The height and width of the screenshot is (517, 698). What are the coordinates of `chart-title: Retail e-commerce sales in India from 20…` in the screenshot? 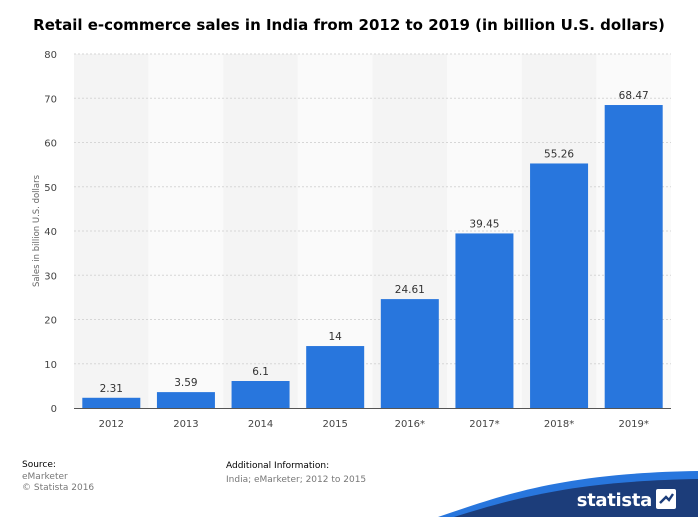 It's located at (349, 25).